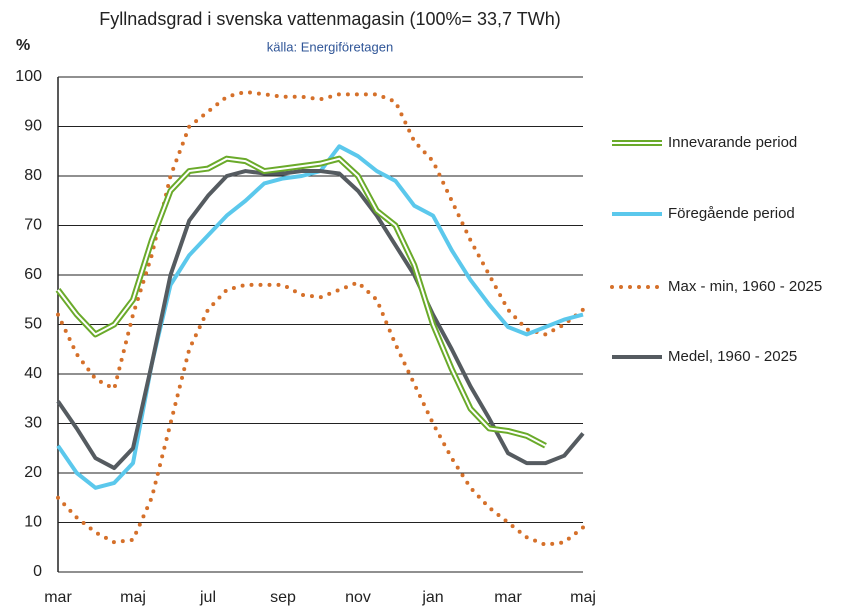 The width and height of the screenshot is (856, 609). Describe the element at coordinates (33, 225) in the screenshot. I see `y-tick-label: 70` at that location.